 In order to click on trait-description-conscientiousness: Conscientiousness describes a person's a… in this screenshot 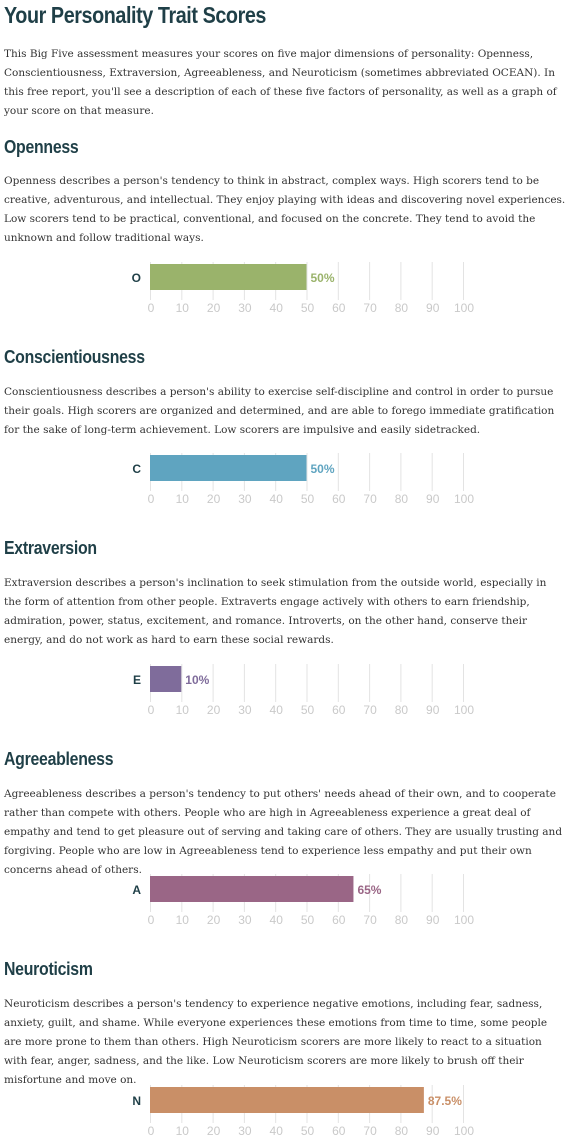, I will do `click(279, 411)`.